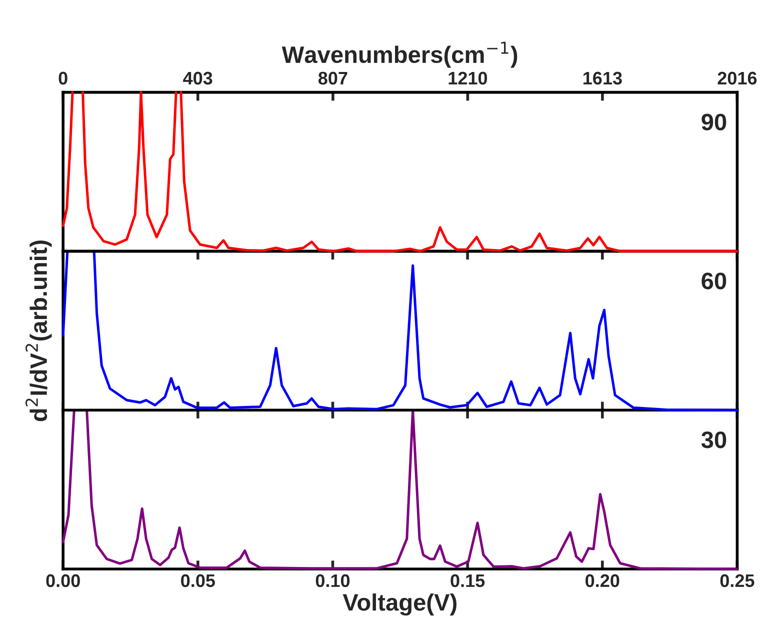 The width and height of the screenshot is (760, 628). I want to click on x-tick-label: 0.15, so click(467, 581).